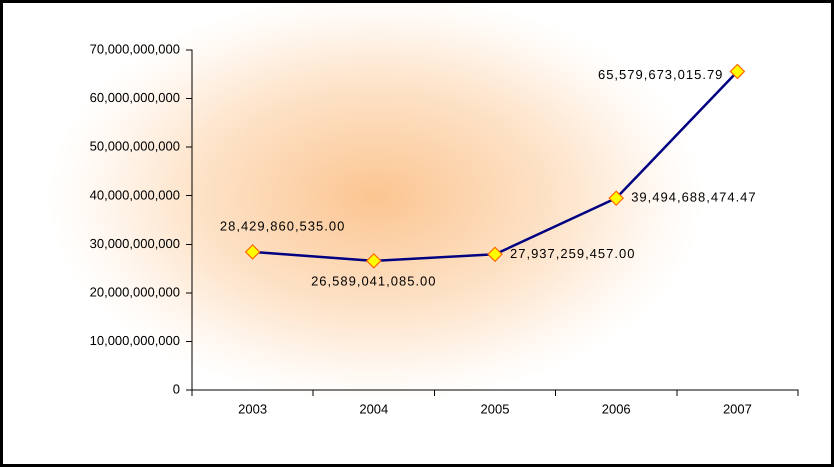 This screenshot has height=467, width=834. Describe the element at coordinates (135, 49) in the screenshot. I see `y-tick-label: 70,000,000,000` at that location.